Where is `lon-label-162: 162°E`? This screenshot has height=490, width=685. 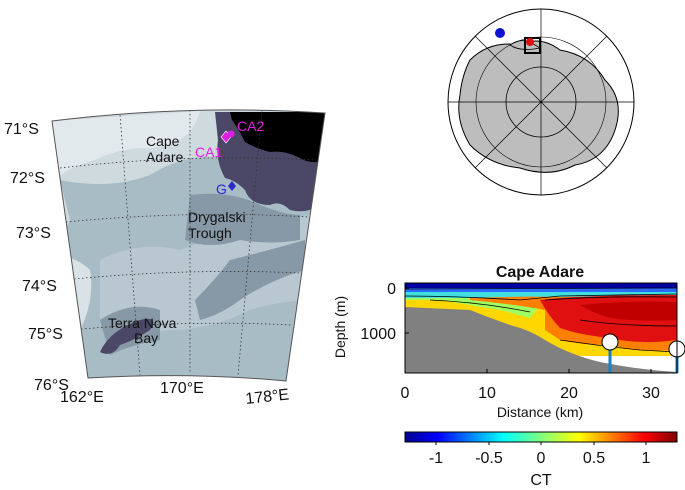 lon-label-162: 162°E is located at coordinates (82, 397).